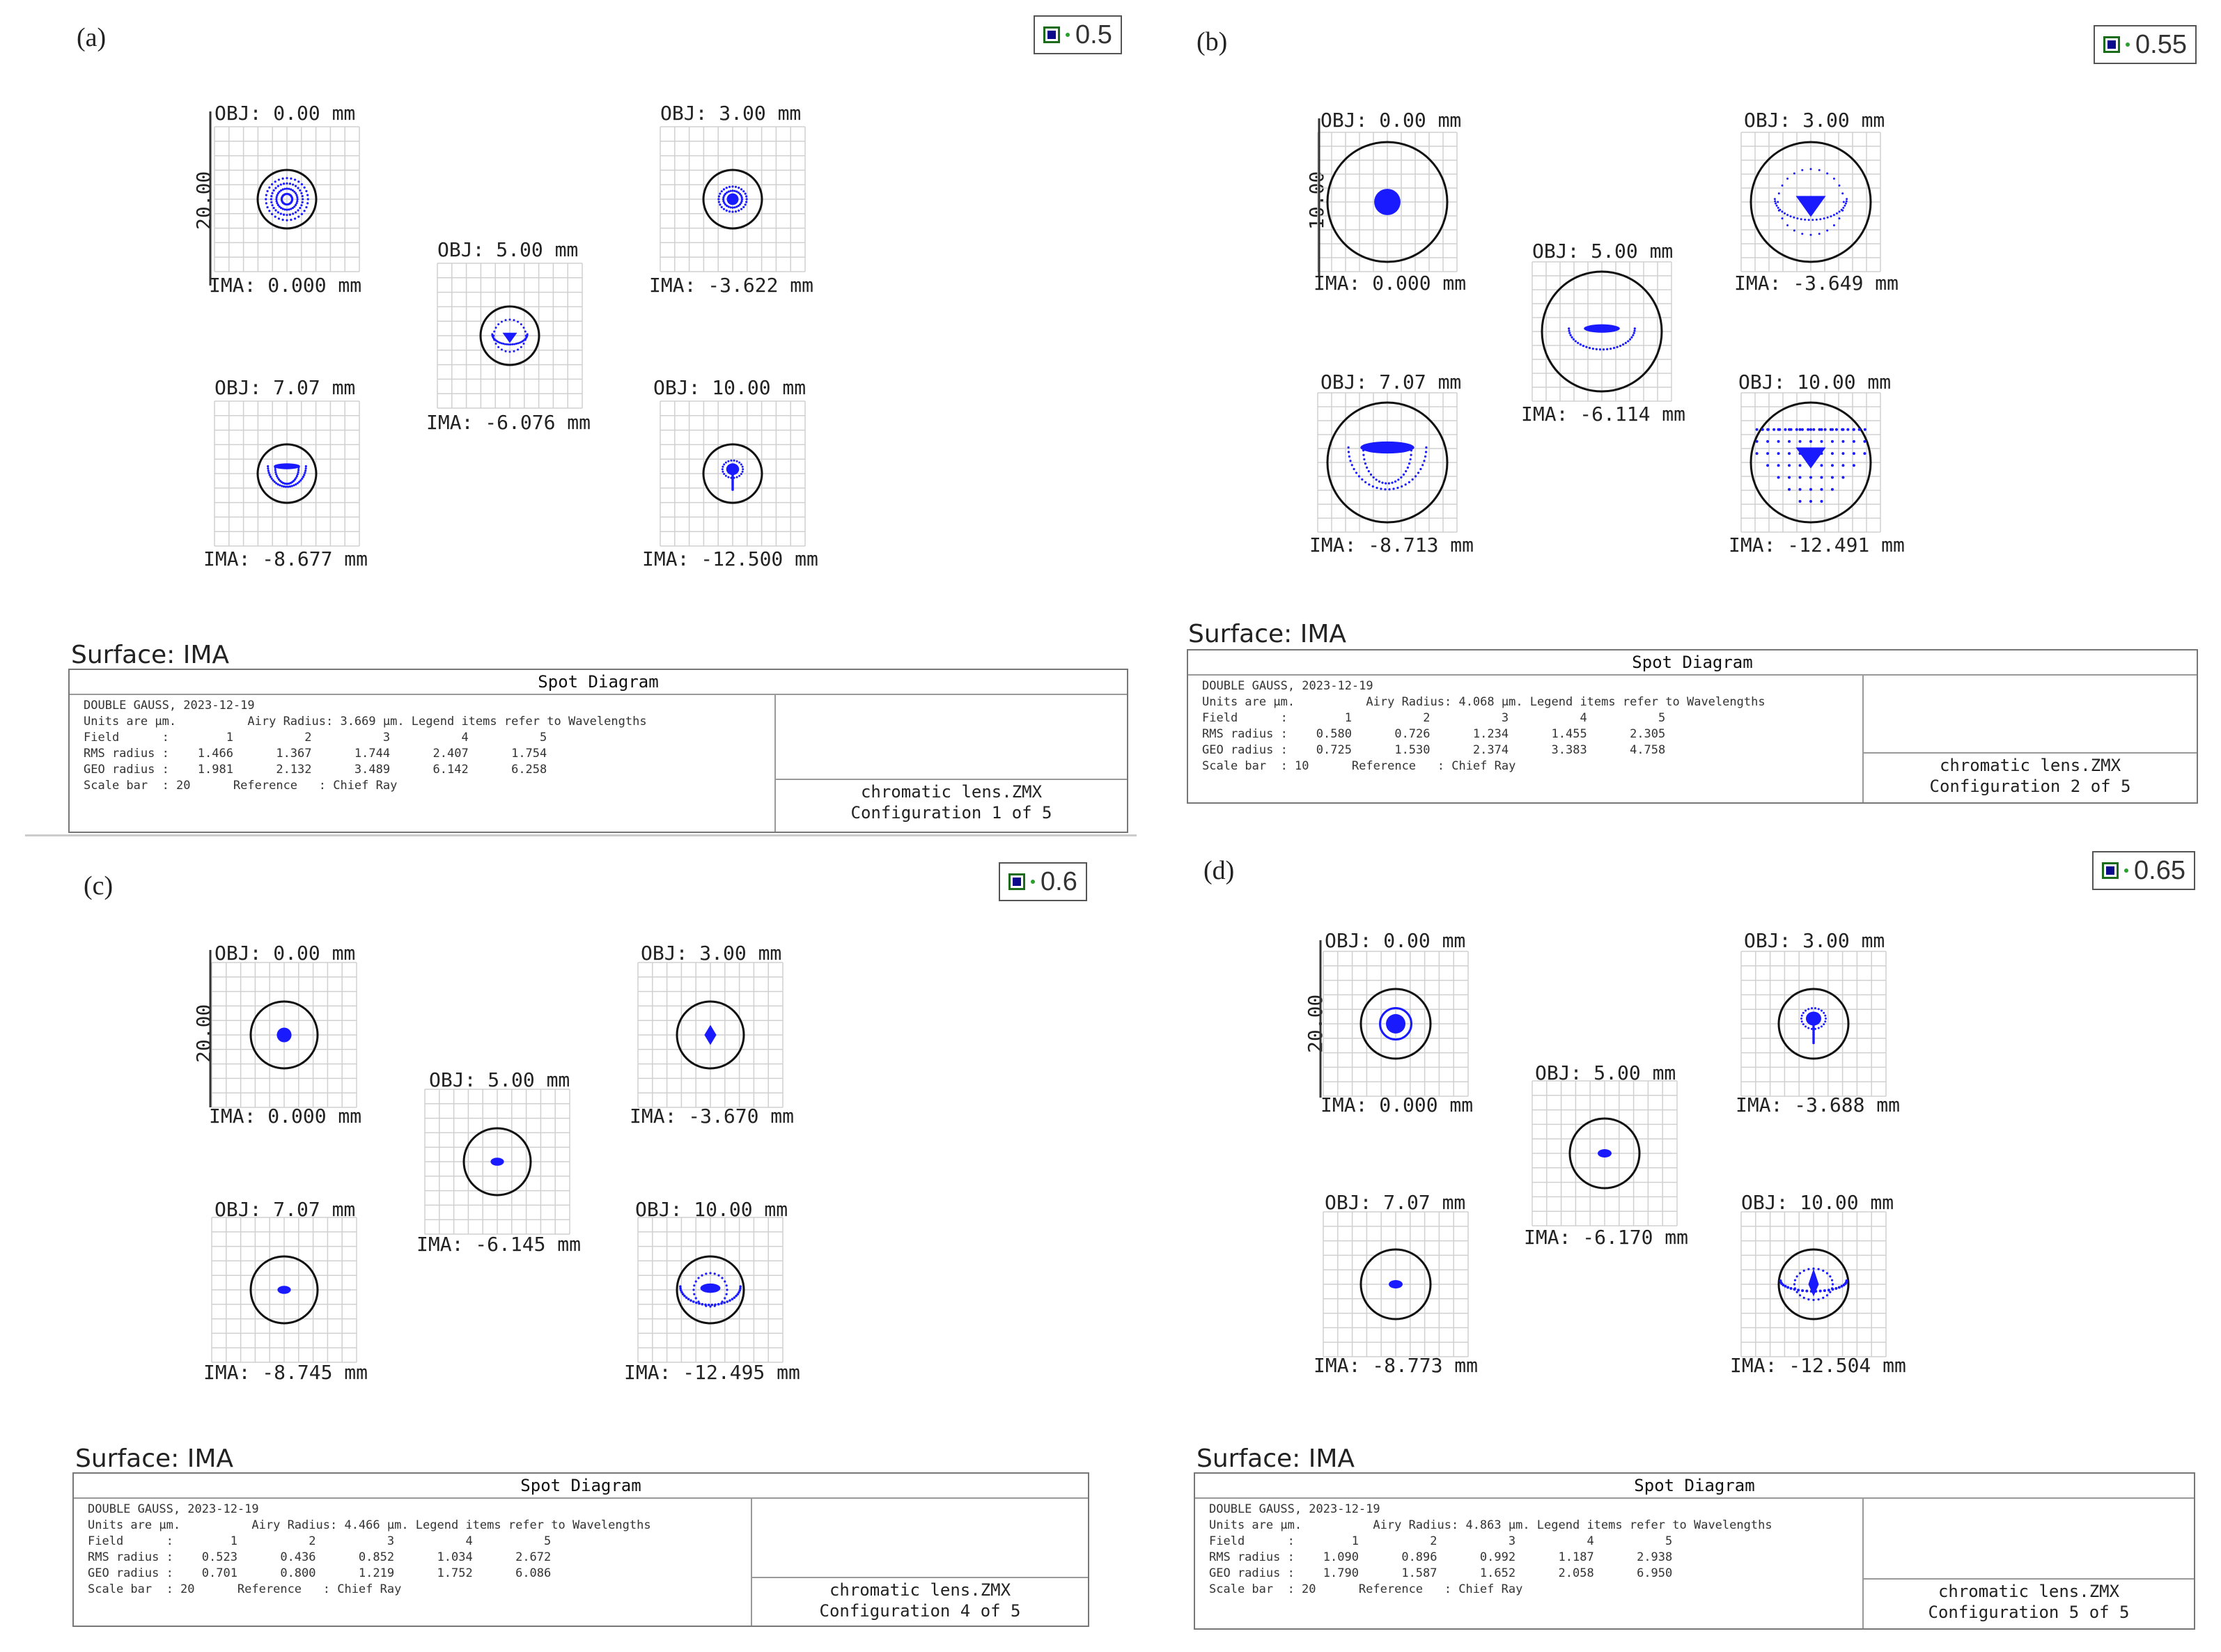 Image resolution: width=2221 pixels, height=1652 pixels. What do you see at coordinates (1397, 1366) in the screenshot?
I see `ima-label-field-4: IMA: -8.773 mm` at bounding box center [1397, 1366].